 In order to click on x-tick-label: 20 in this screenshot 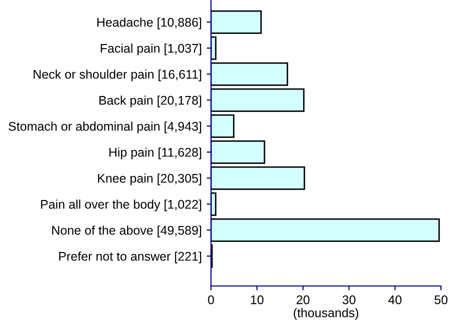, I will do `click(303, 299)`.